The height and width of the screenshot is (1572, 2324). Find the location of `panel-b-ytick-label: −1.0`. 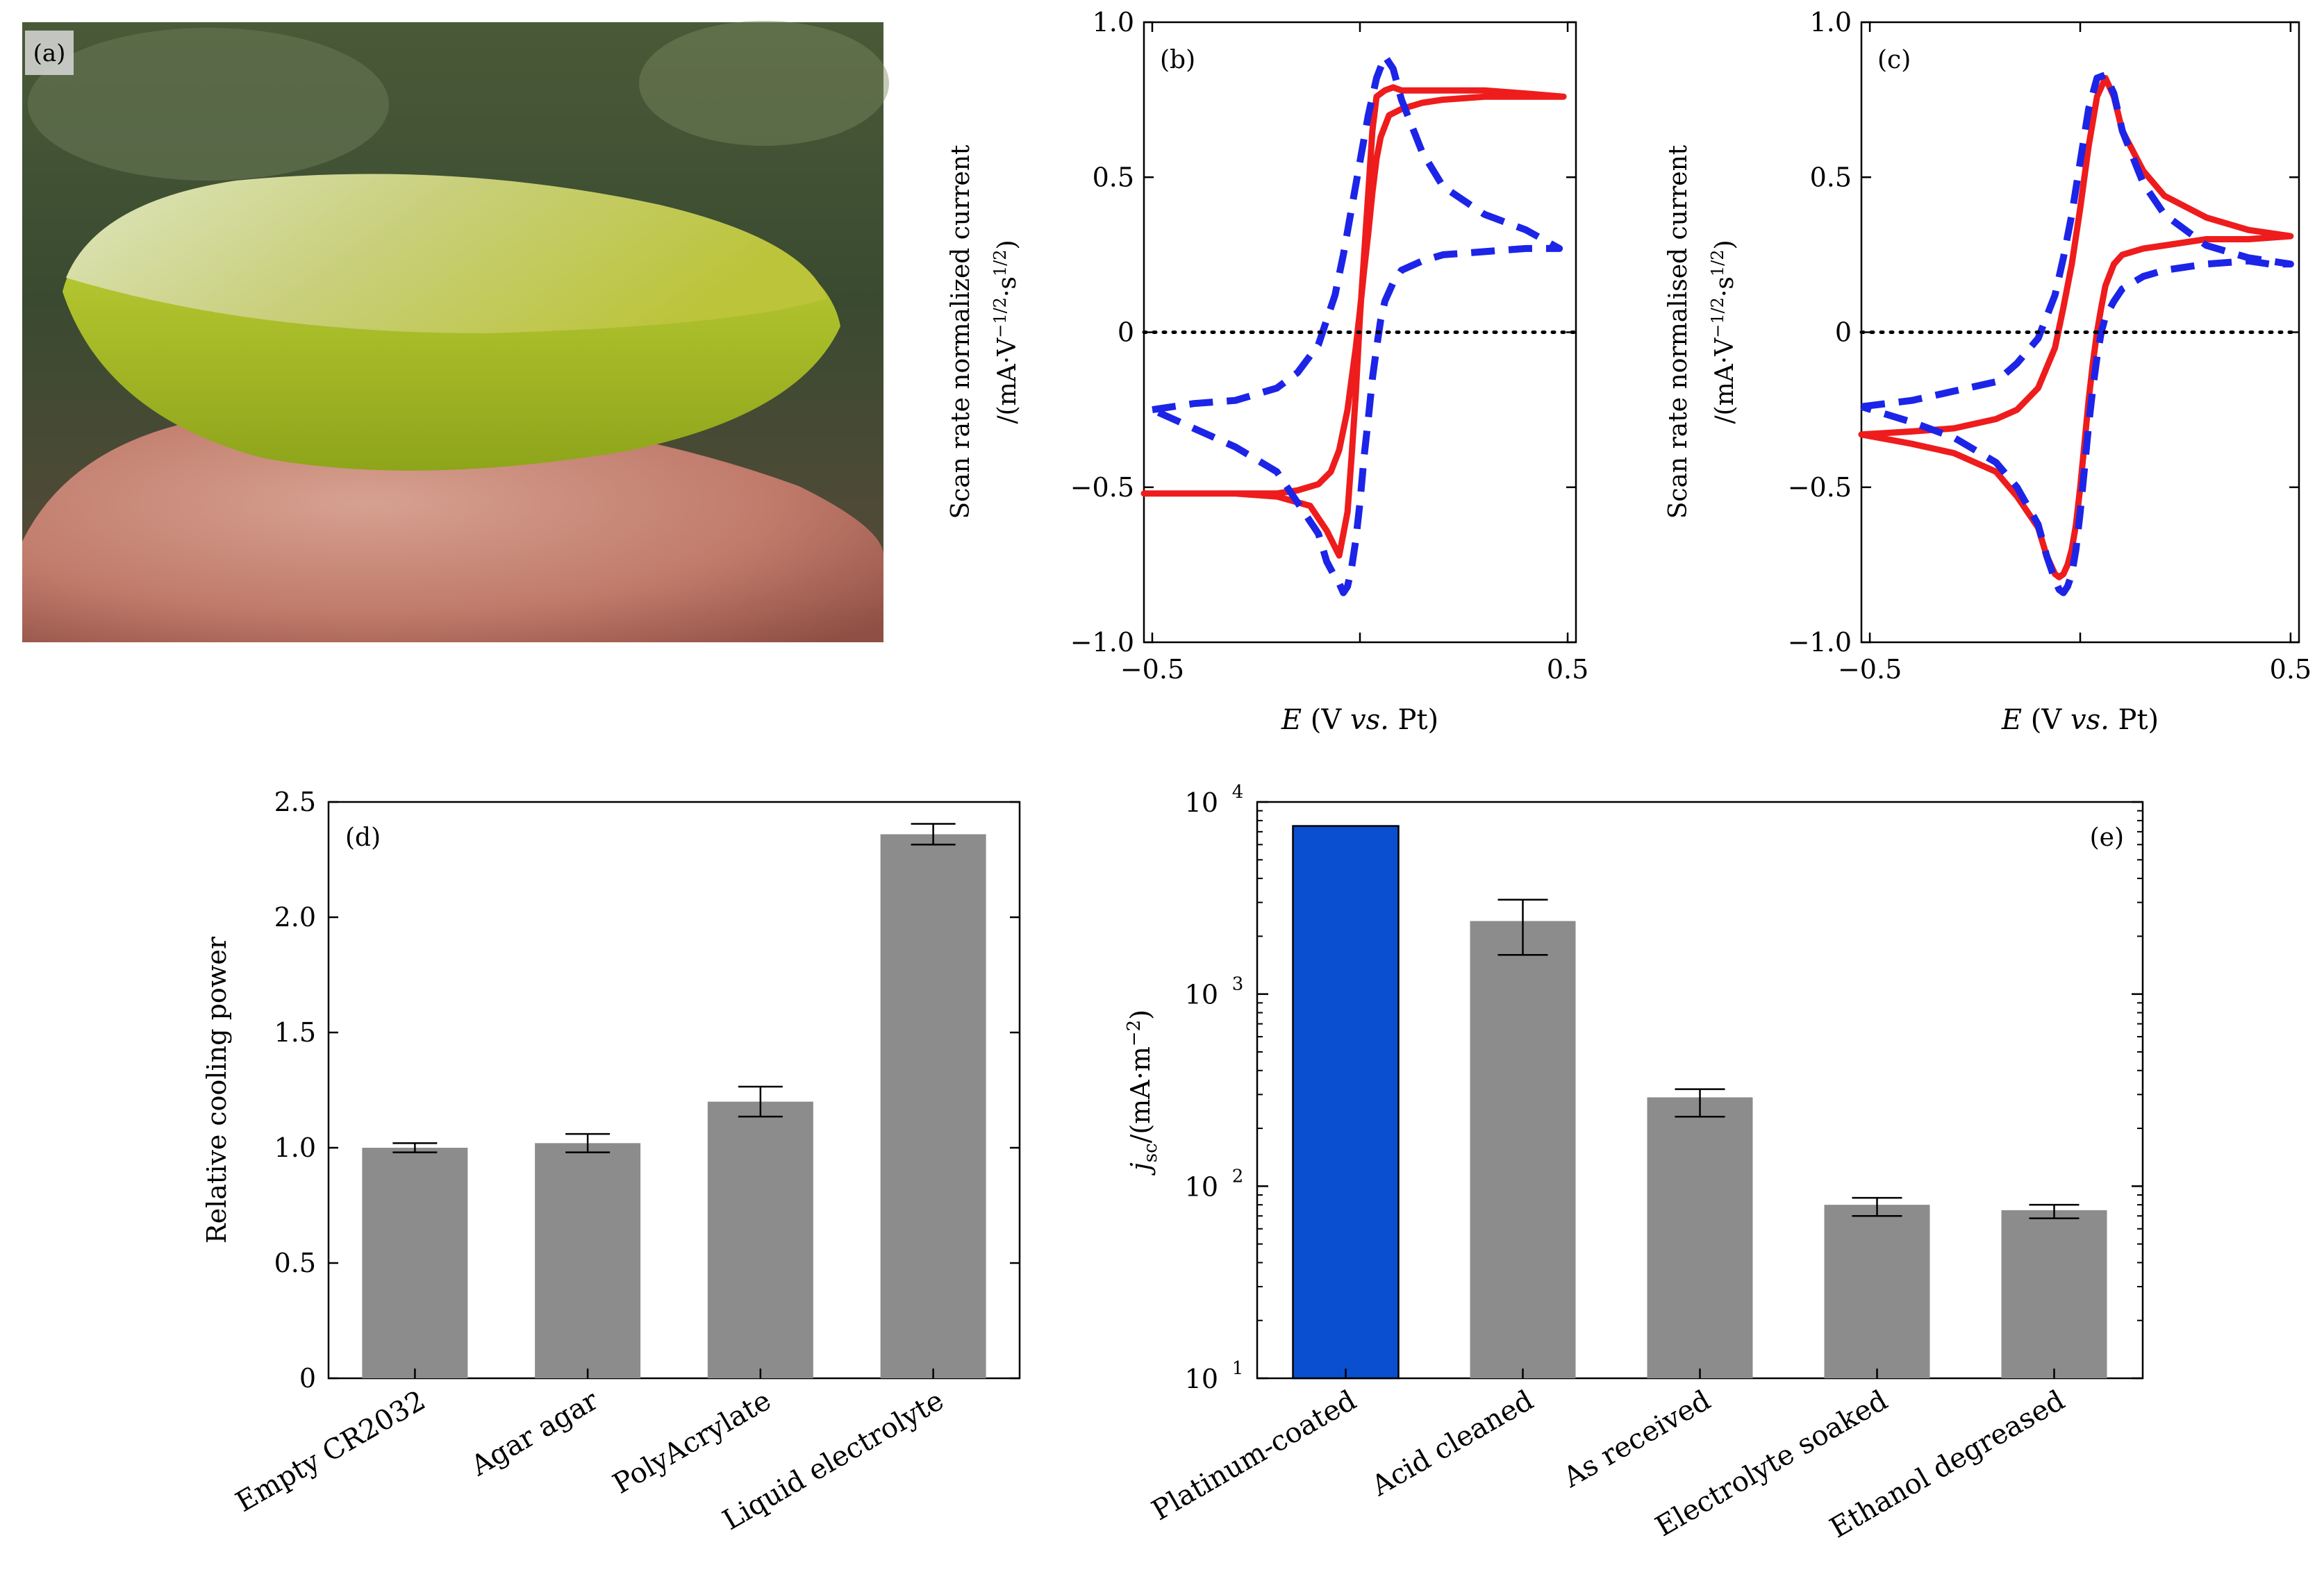

panel-b-ytick-label: −1.0 is located at coordinates (1102, 643).